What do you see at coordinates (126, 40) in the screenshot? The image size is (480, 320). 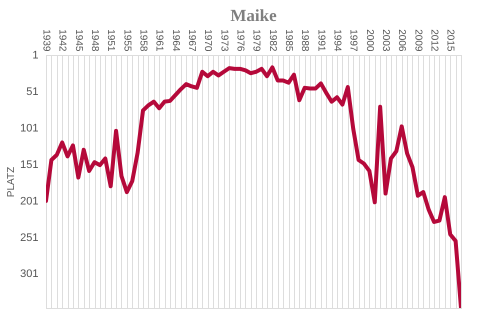 I see `x-tick-label: 1955` at bounding box center [126, 40].